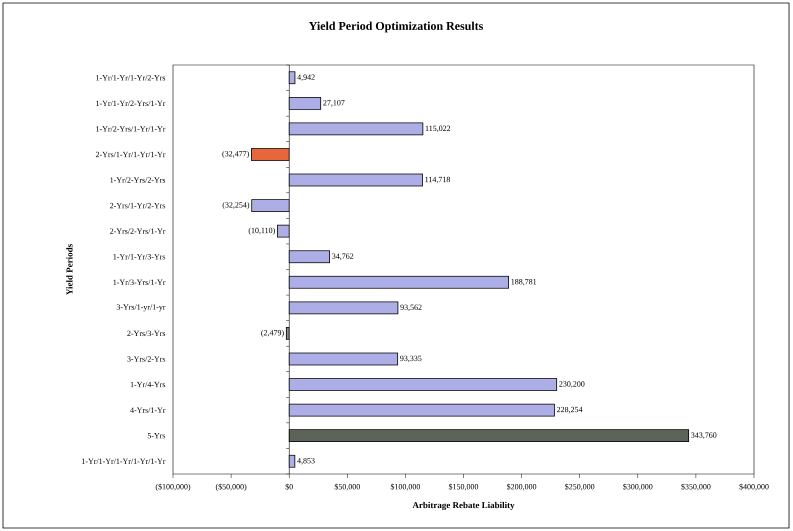  Describe the element at coordinates (395, 27) in the screenshot. I see `chart-title: Yield Period Optimization Results` at that location.